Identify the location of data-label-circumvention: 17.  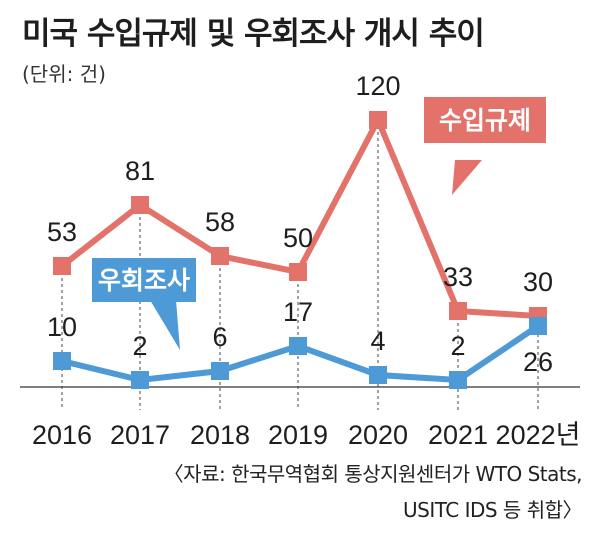
(298, 312).